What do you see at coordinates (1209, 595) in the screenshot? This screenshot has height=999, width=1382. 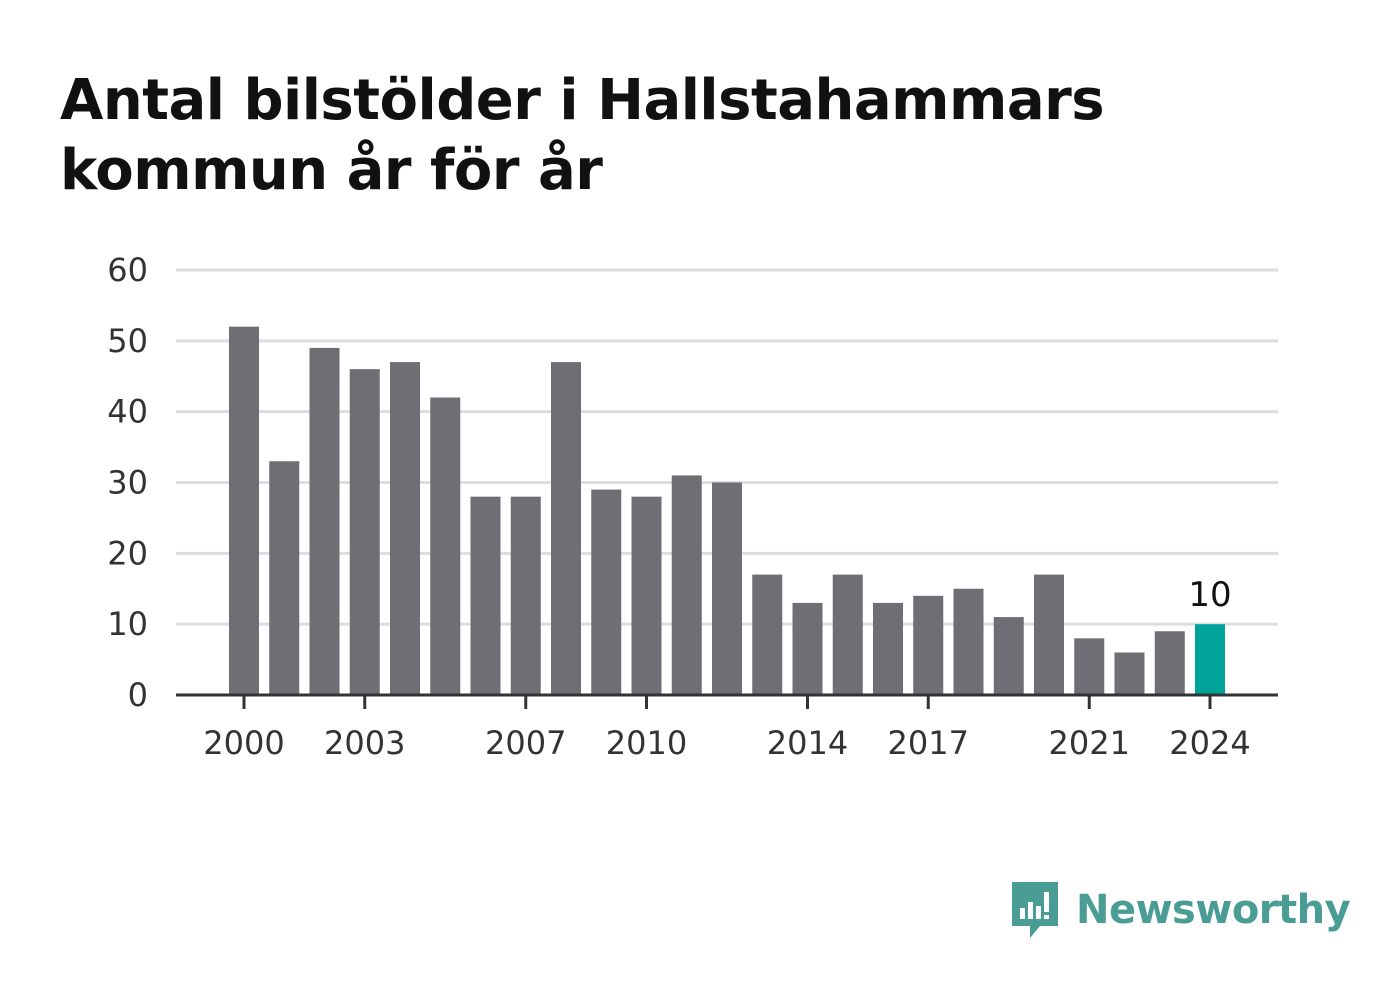 I see `data-label-2024: 10` at bounding box center [1209, 595].